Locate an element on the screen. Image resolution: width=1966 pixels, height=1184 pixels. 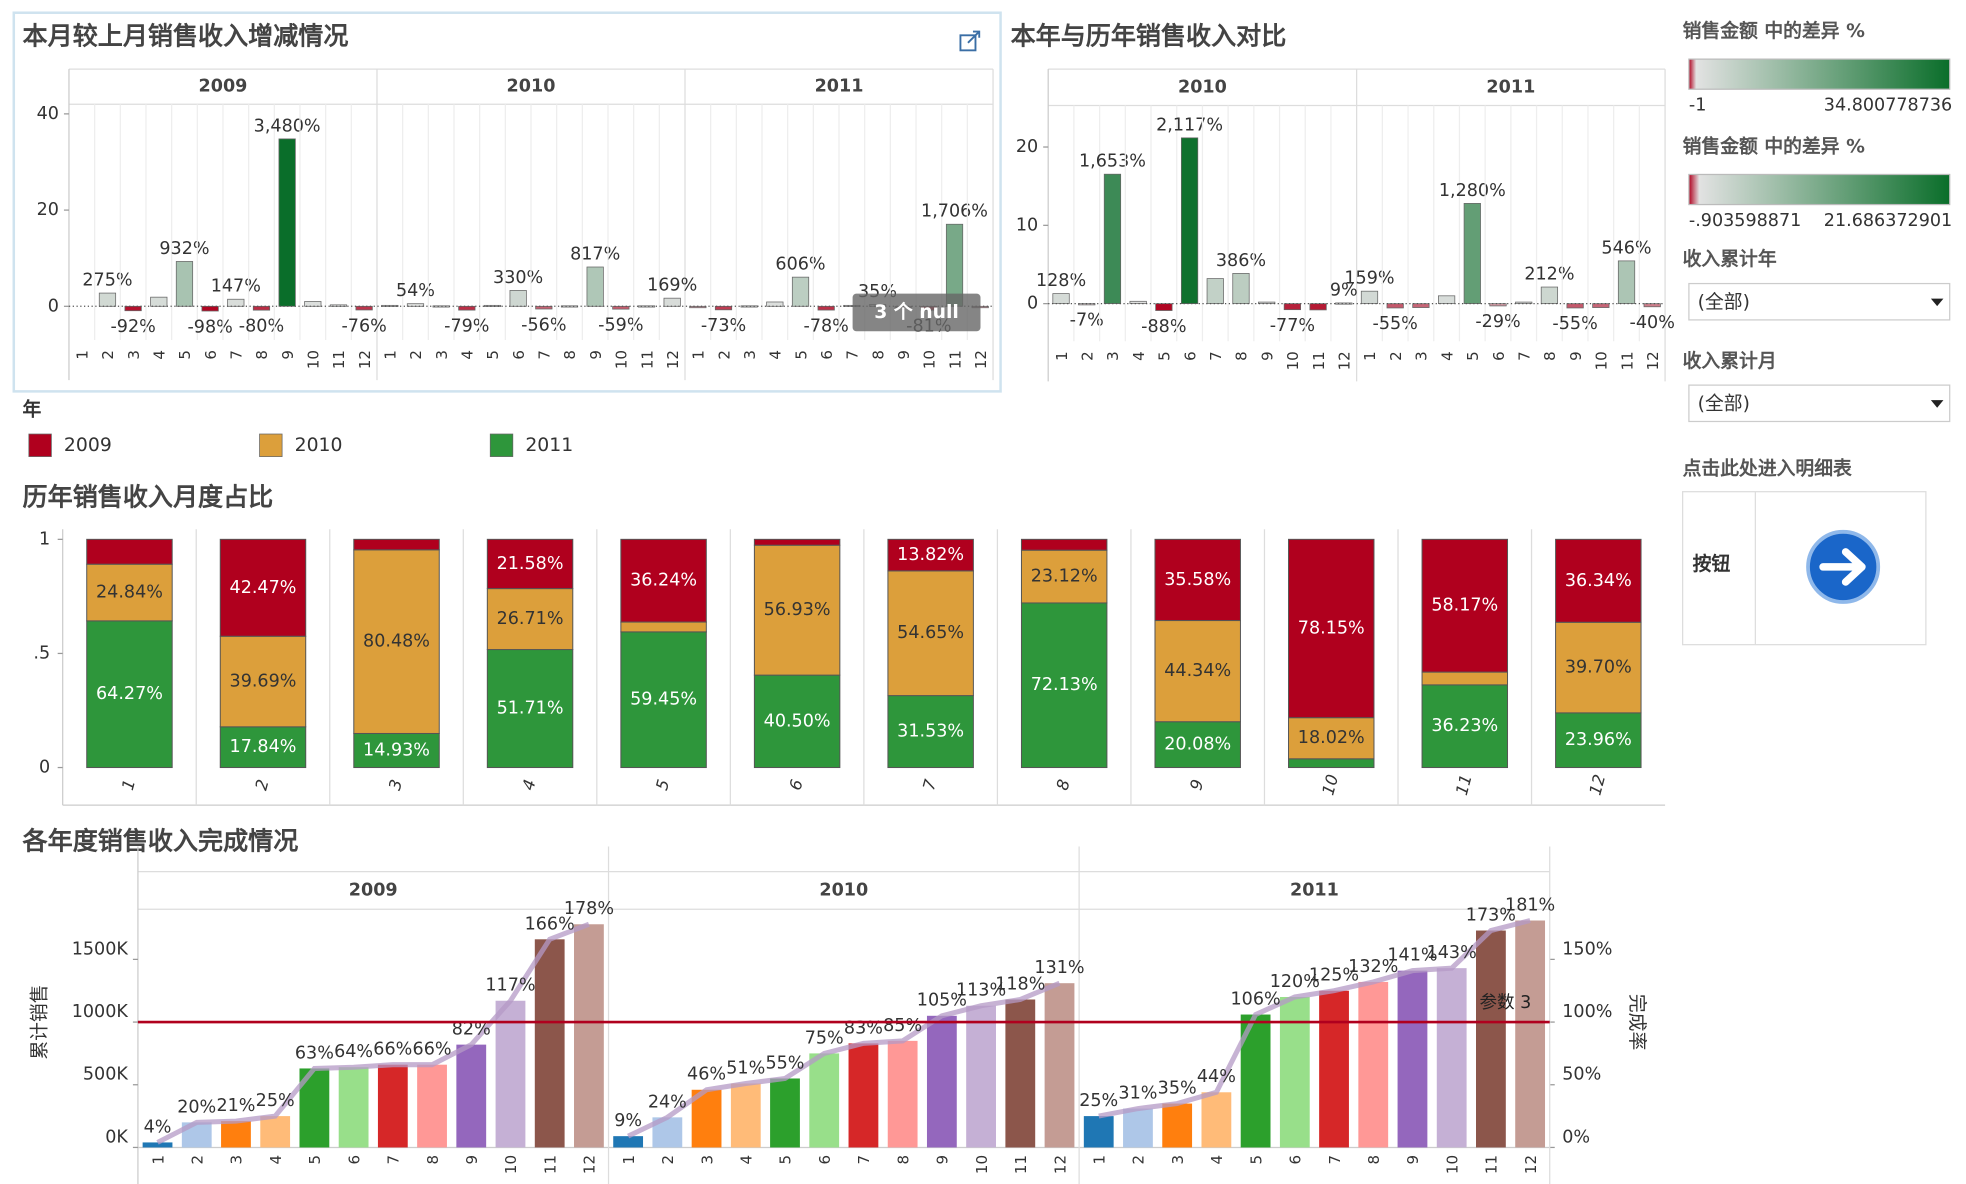
value-label: 1,706% is located at coordinates (954, 212).